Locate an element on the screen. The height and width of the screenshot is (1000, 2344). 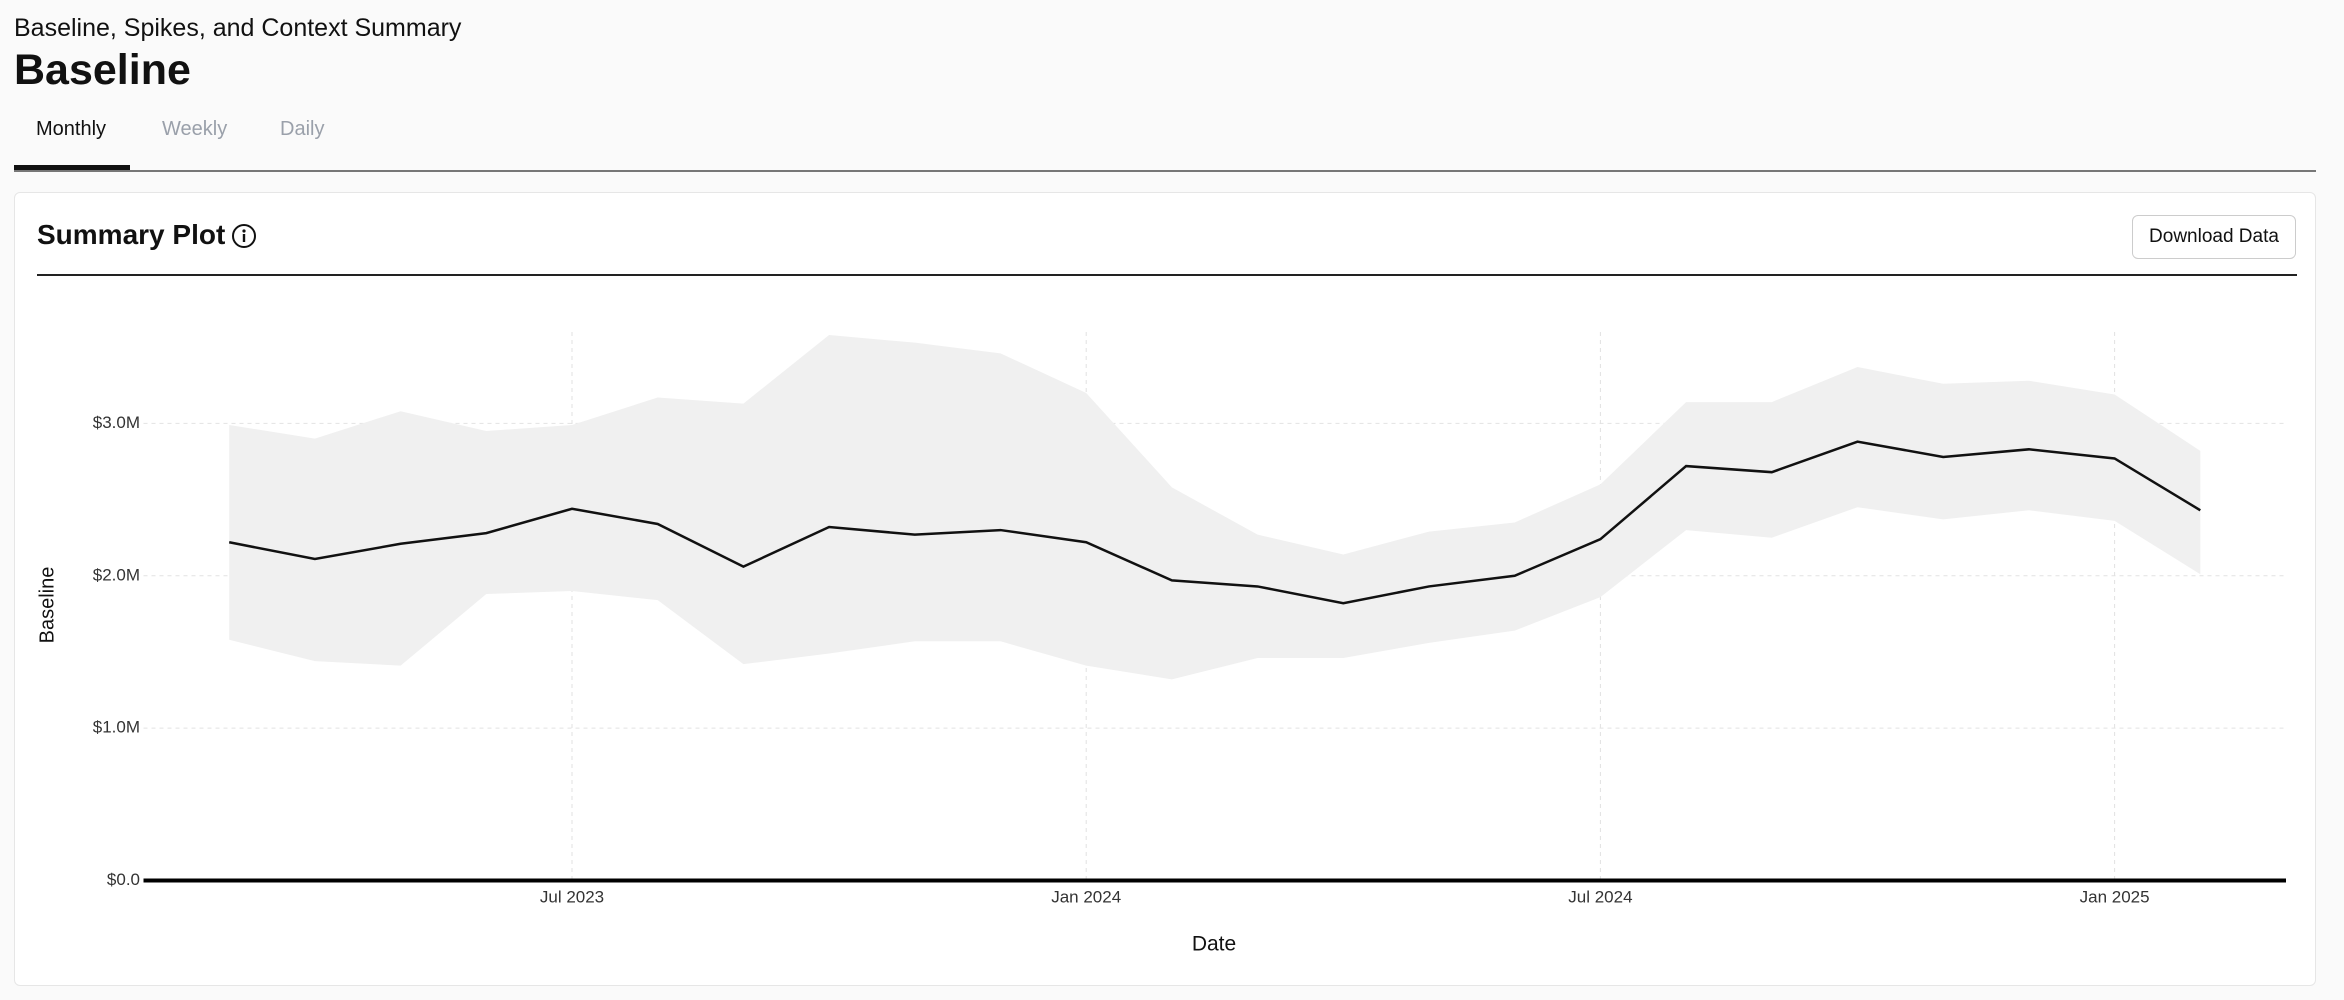
divider is located at coordinates (1167, 275).